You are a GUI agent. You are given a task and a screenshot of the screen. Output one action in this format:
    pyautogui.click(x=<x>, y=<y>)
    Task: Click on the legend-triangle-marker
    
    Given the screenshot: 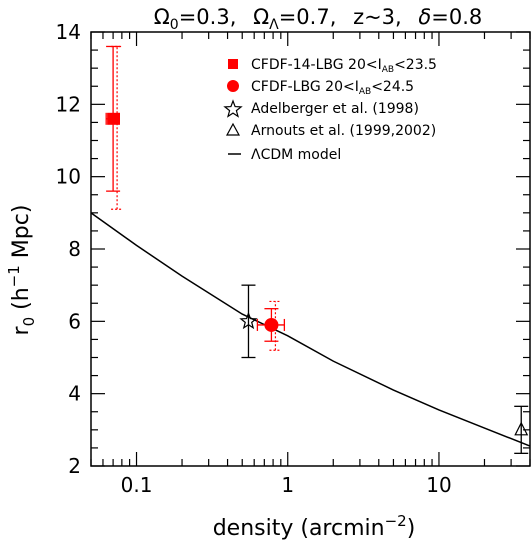 What is the action you would take?
    pyautogui.click(x=233, y=129)
    